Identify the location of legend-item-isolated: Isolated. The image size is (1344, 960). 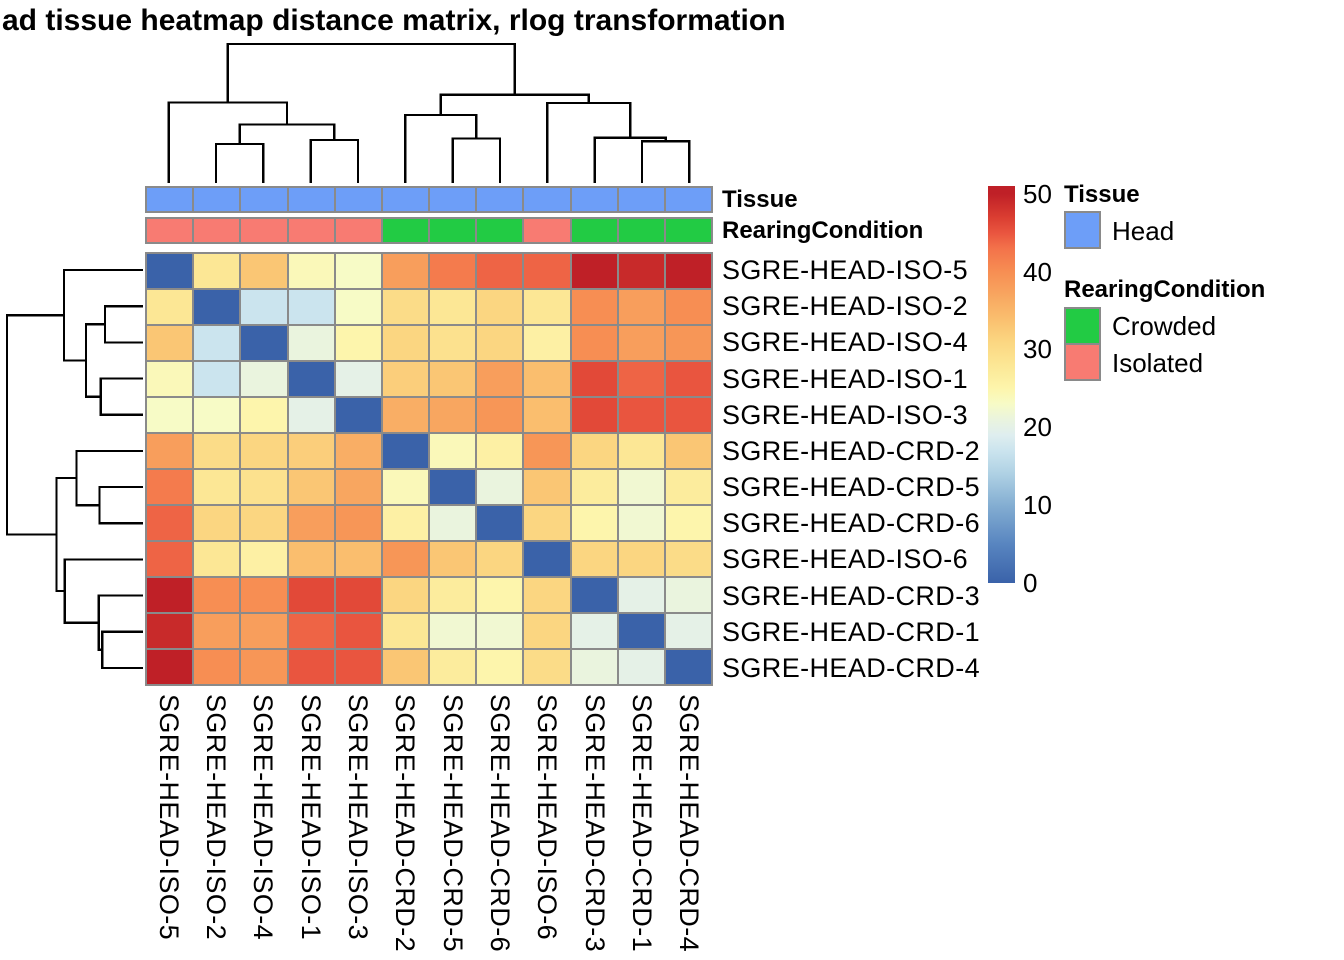
(1158, 363).